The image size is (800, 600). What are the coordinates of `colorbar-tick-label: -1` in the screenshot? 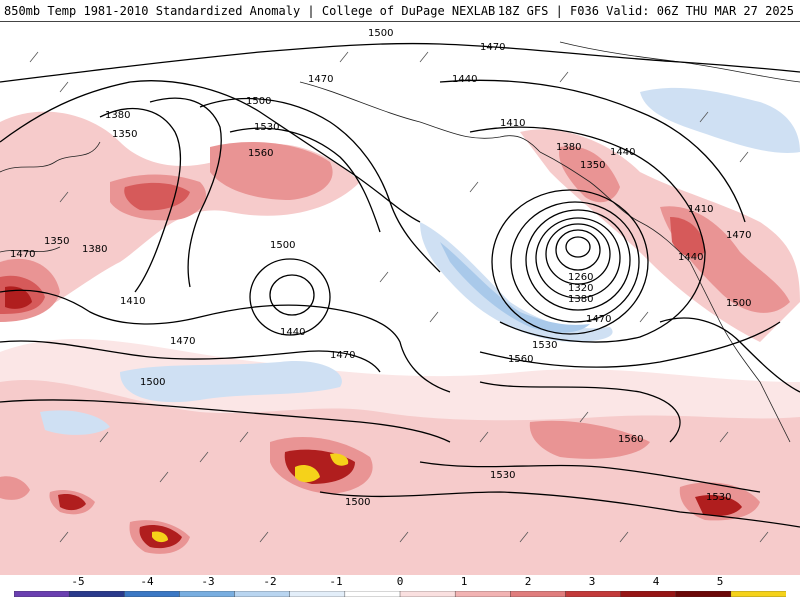 It's located at (336, 581).